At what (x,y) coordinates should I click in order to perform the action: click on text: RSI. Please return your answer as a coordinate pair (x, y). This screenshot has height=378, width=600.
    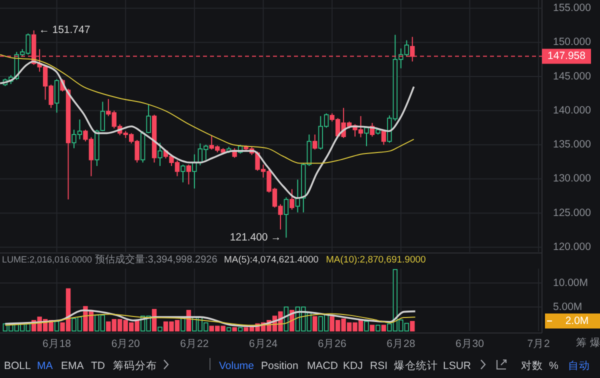
    Looking at the image, I should click on (379, 366).